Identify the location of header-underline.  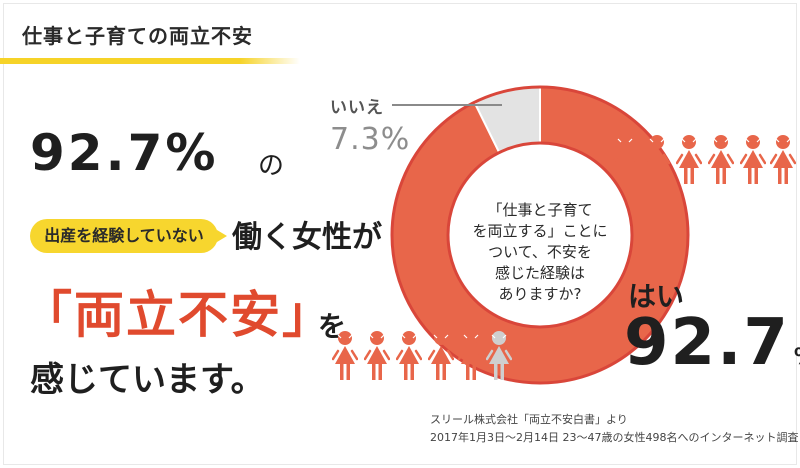
(150, 61).